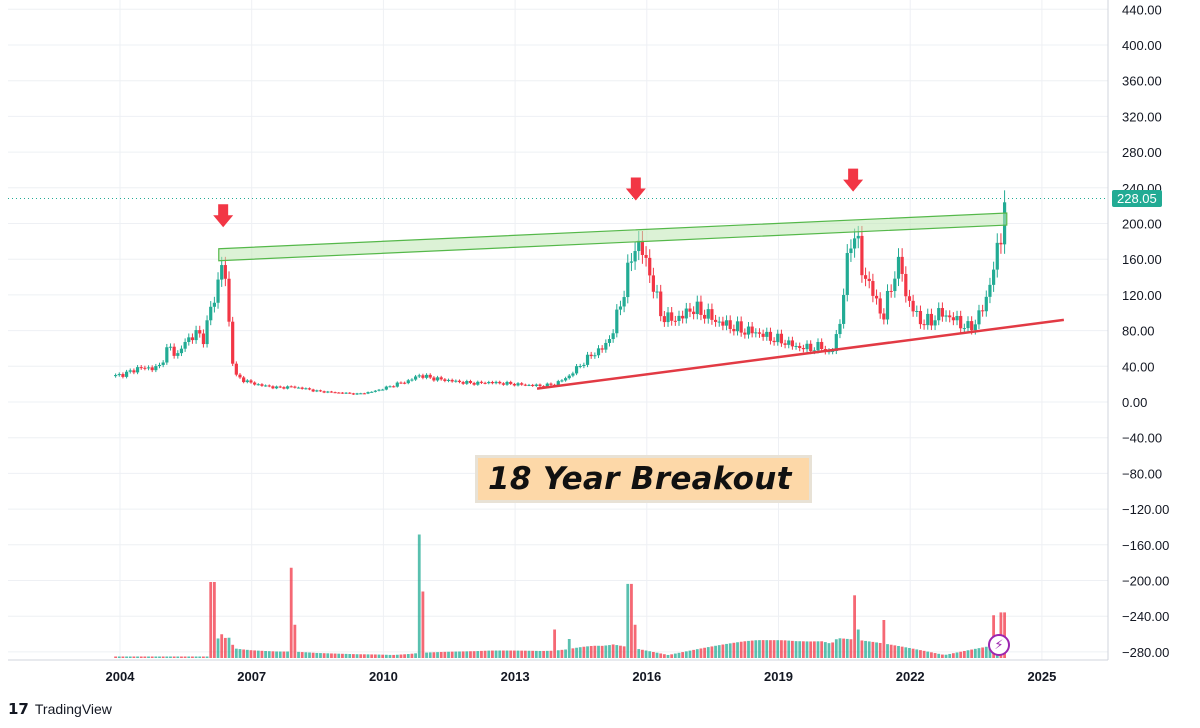 The image size is (1200, 728). What do you see at coordinates (1138, 366) in the screenshot?
I see `y-tick-label: 40.00` at bounding box center [1138, 366].